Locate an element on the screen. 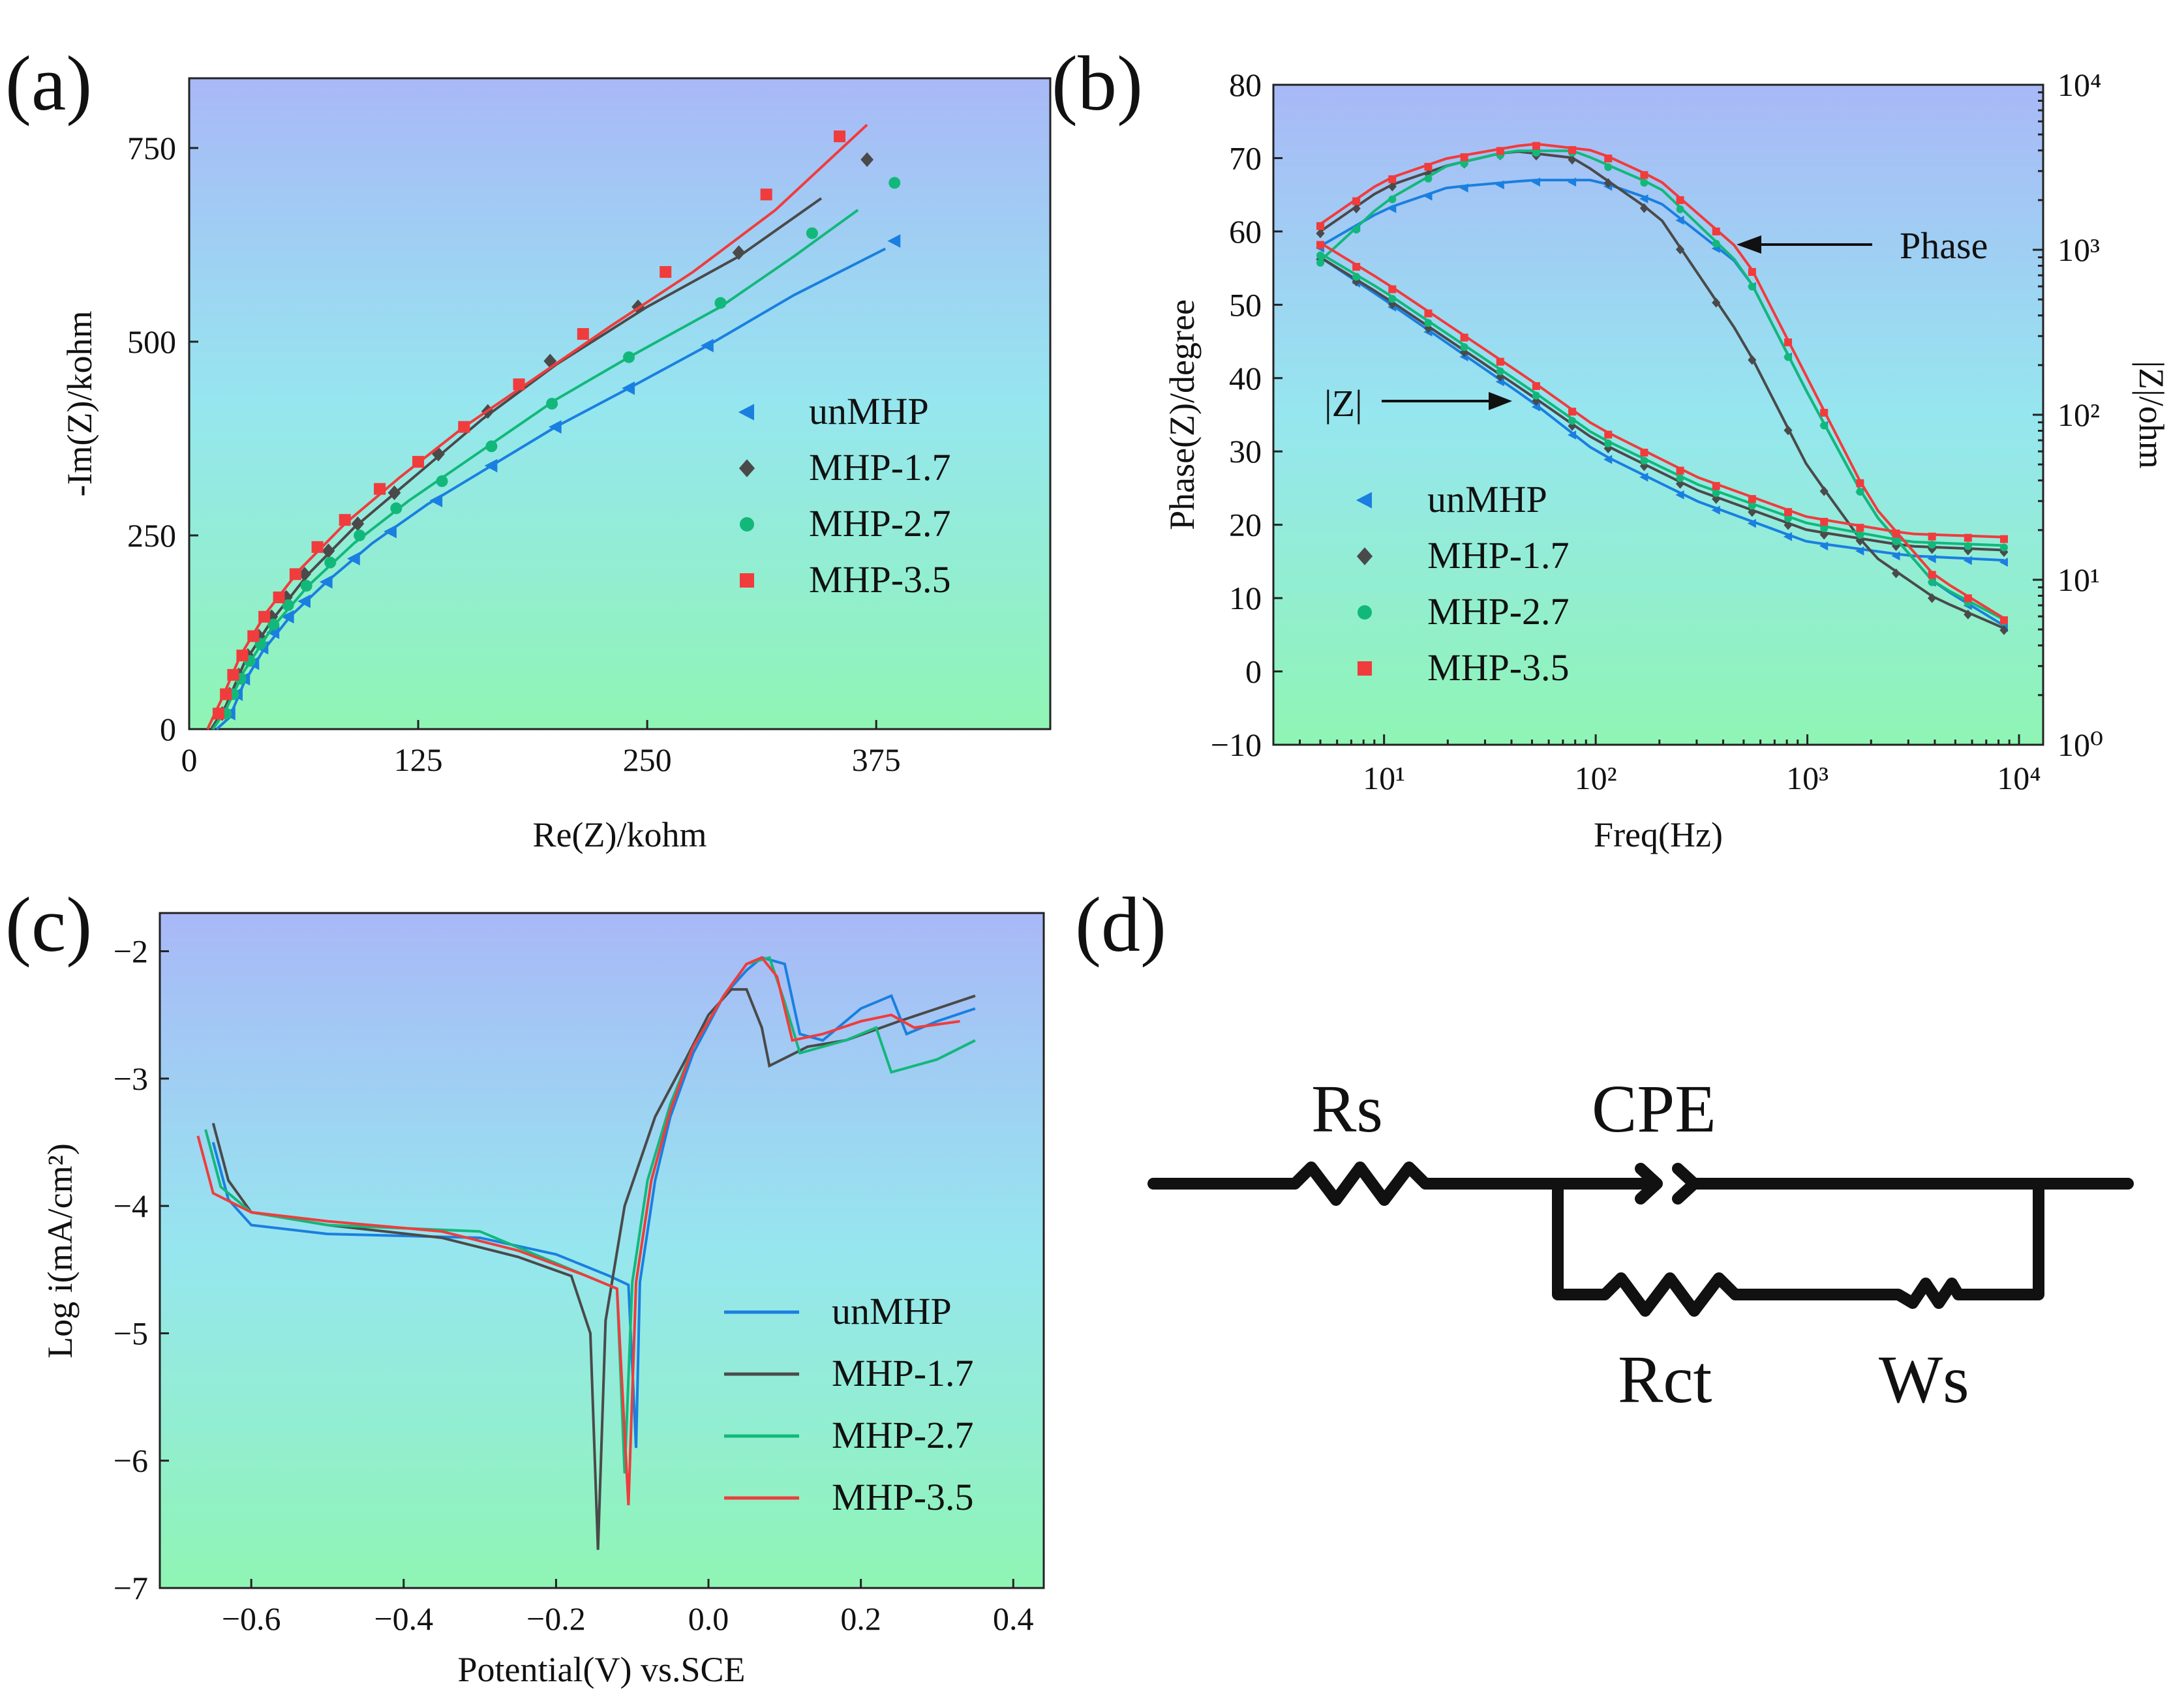  chart-b-ytick-label: 80 is located at coordinates (1245, 85).